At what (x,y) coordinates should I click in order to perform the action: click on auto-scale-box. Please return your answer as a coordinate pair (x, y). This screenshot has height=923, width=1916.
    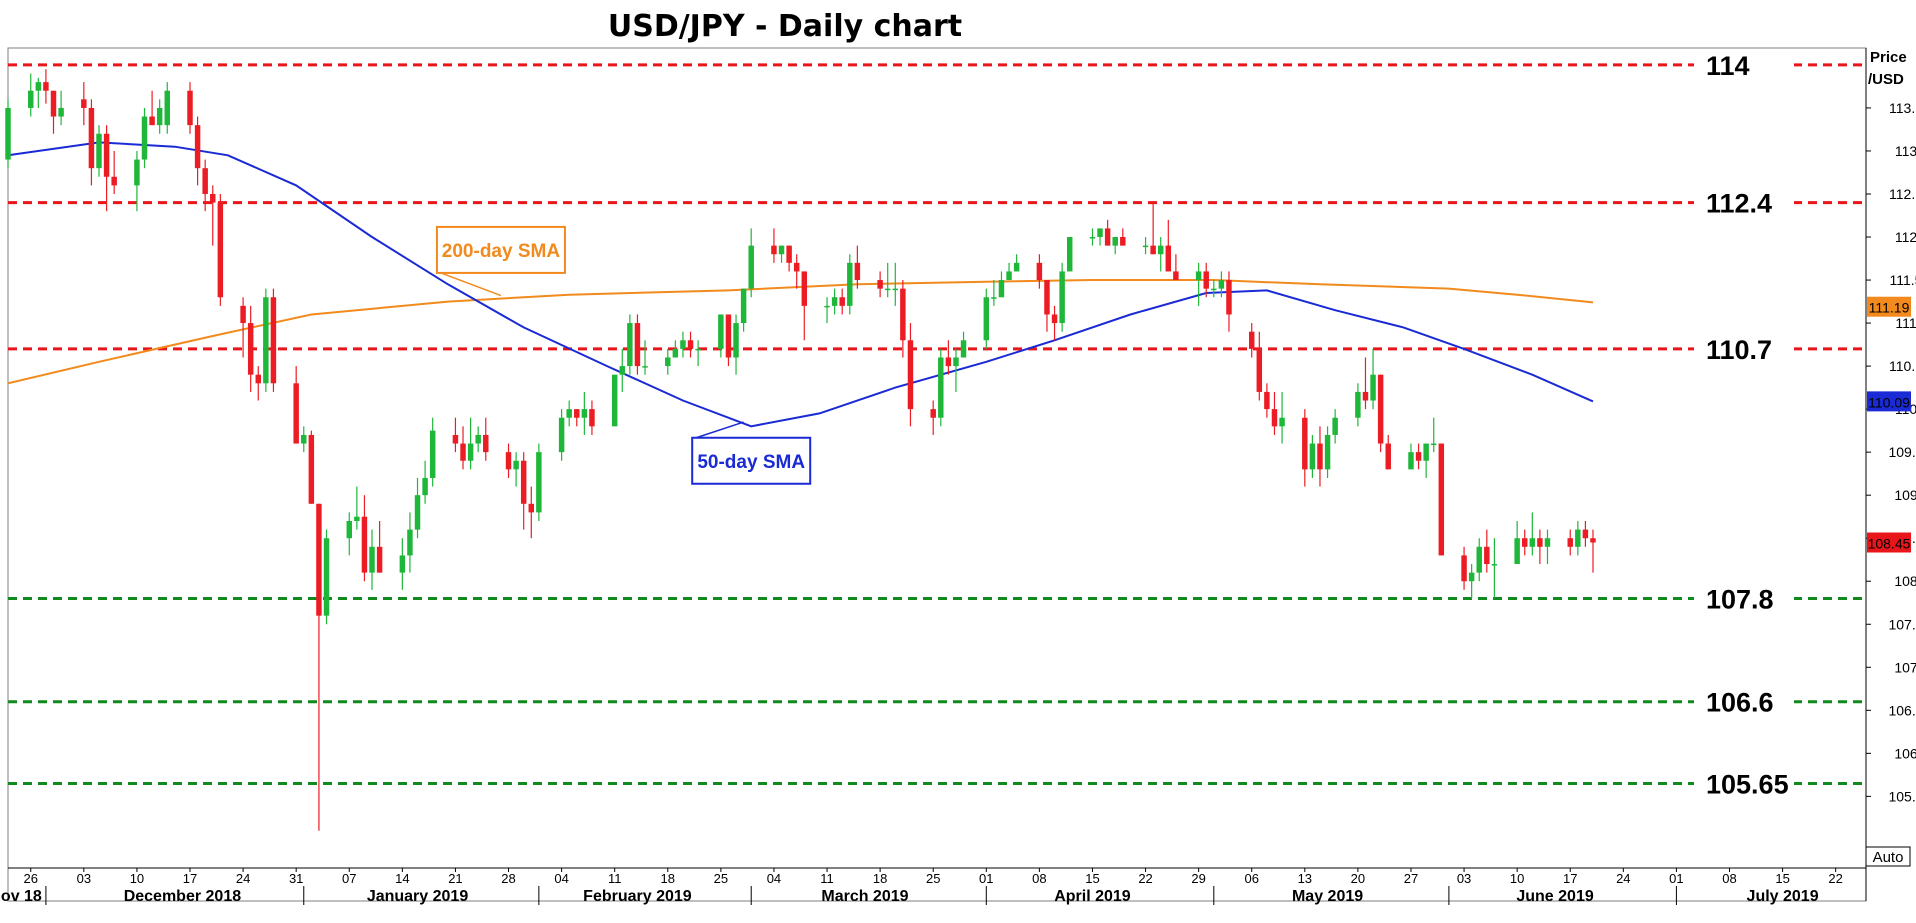
    Looking at the image, I should click on (1888, 856).